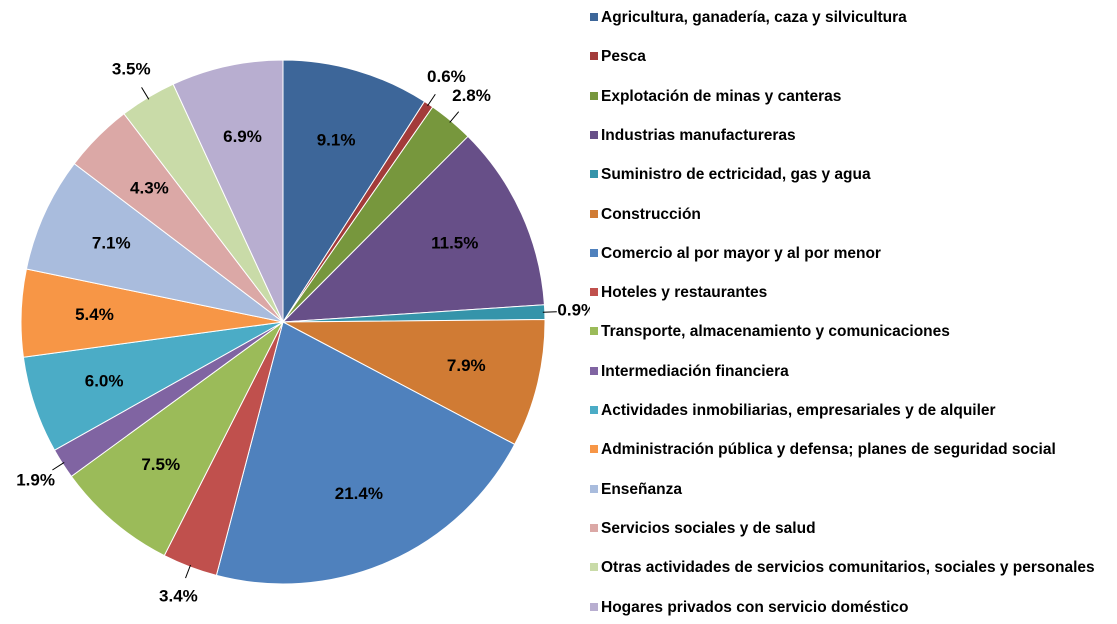 Image resolution: width=1117 pixels, height=624 pixels. Describe the element at coordinates (852, 96) in the screenshot. I see `legend-item: Explotación de minas y canteras` at that location.